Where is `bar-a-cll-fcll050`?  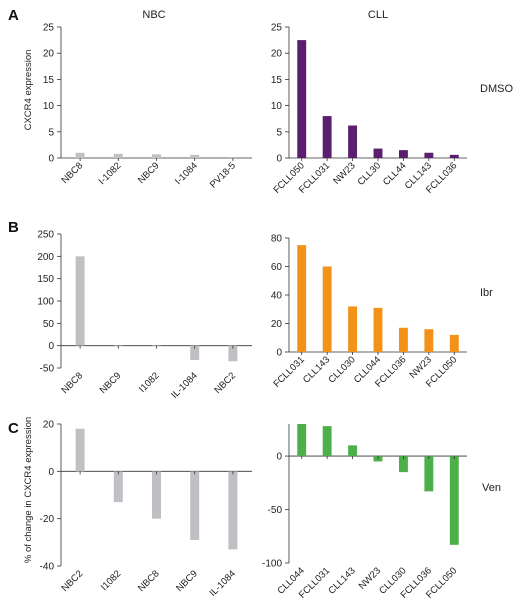
bar-a-cll-fcll050 is located at coordinates (302, 99).